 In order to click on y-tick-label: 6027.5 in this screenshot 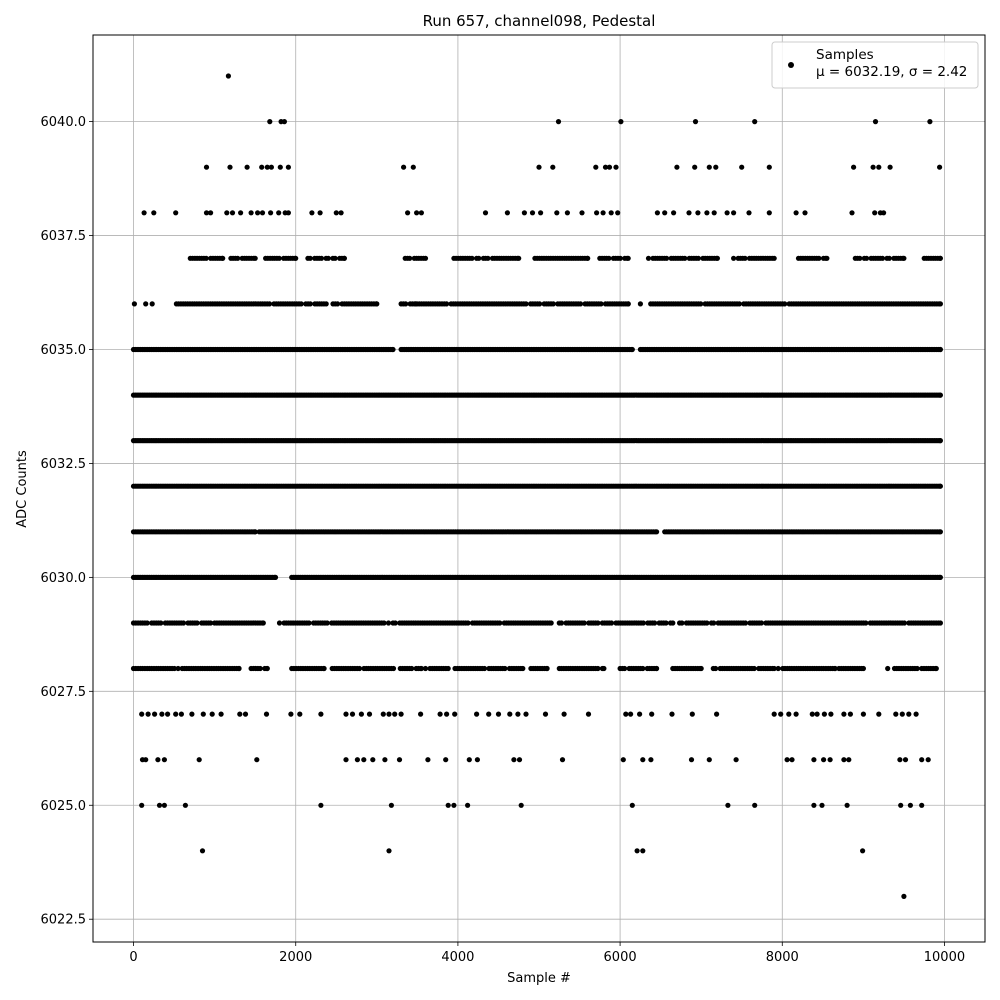, I will do `click(64, 692)`.